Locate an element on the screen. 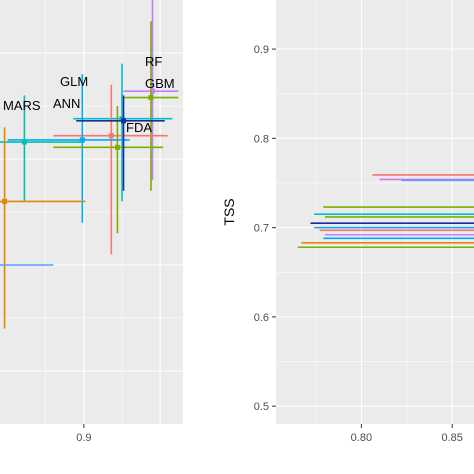 The height and width of the screenshot is (474, 474). right-error-bars is located at coordinates (385, 211).